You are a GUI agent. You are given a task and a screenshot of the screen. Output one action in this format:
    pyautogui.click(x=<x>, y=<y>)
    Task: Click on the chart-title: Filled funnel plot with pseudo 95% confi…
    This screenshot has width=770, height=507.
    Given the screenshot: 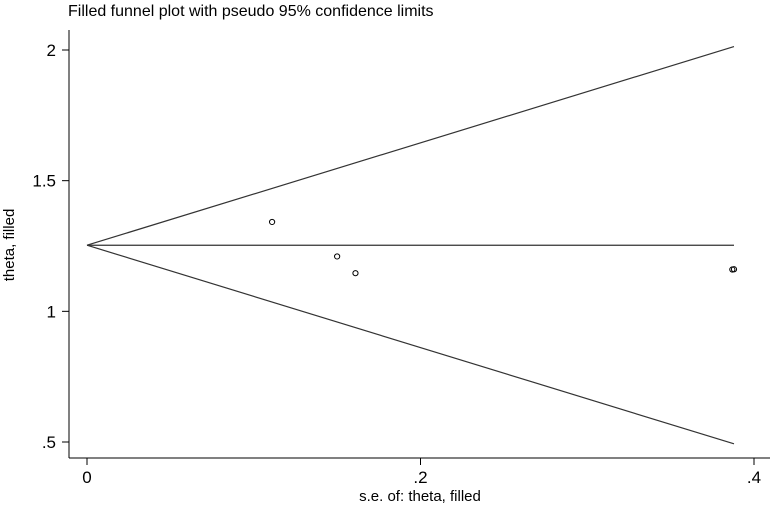 What is the action you would take?
    pyautogui.click(x=251, y=11)
    